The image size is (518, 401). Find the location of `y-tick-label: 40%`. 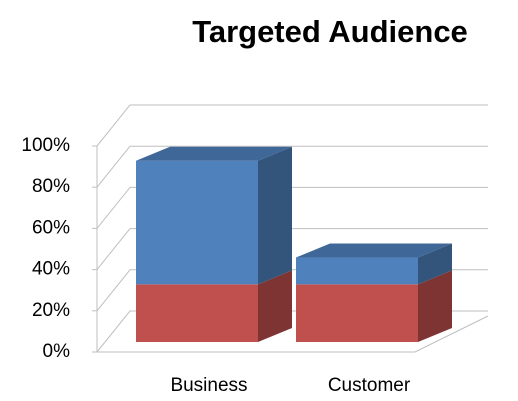

y-tick-label: 40% is located at coordinates (51, 269).